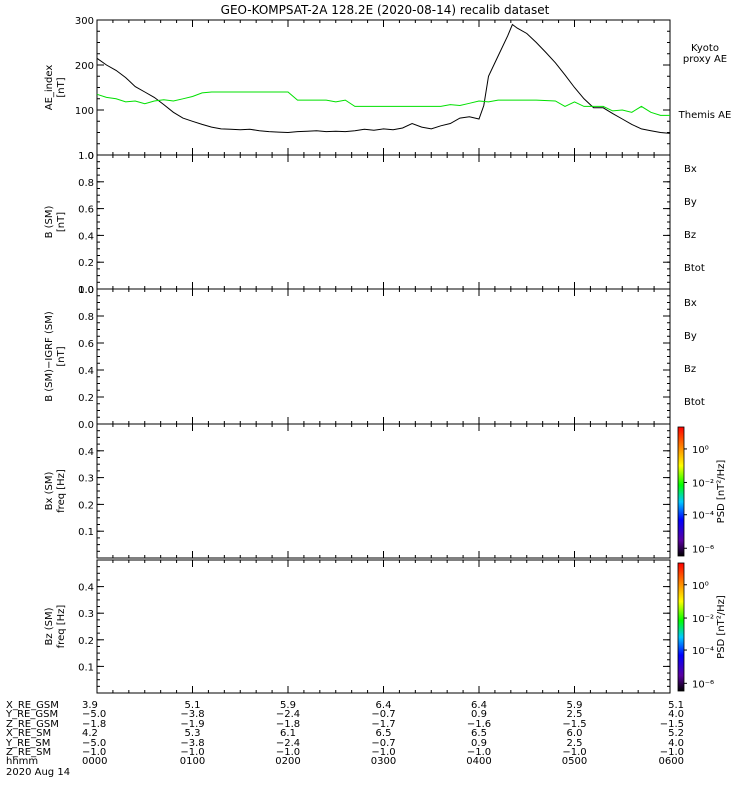  Describe the element at coordinates (705, 115) in the screenshot. I see `legend-entry: Themis AE` at that location.